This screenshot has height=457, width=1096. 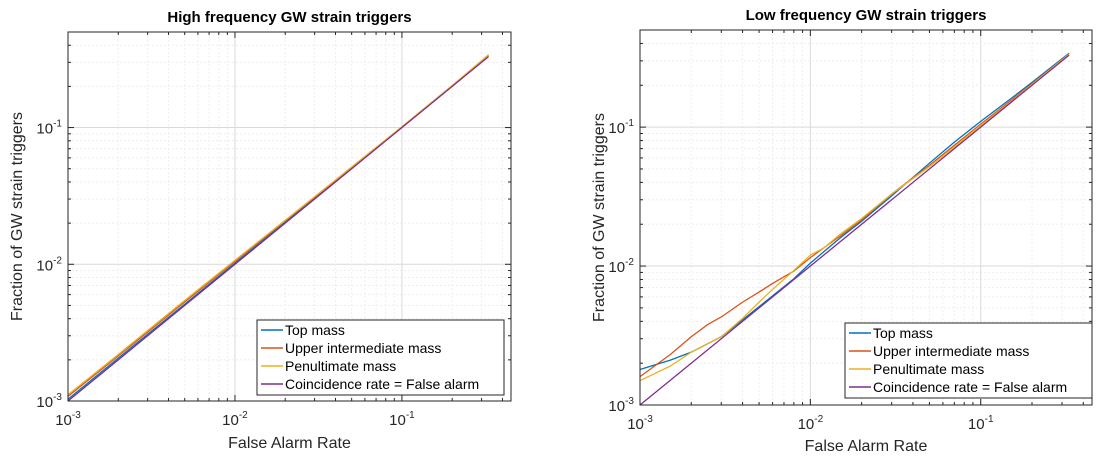 What do you see at coordinates (866, 15) in the screenshot?
I see `chart-title: Low frequency GW strain triggers` at bounding box center [866, 15].